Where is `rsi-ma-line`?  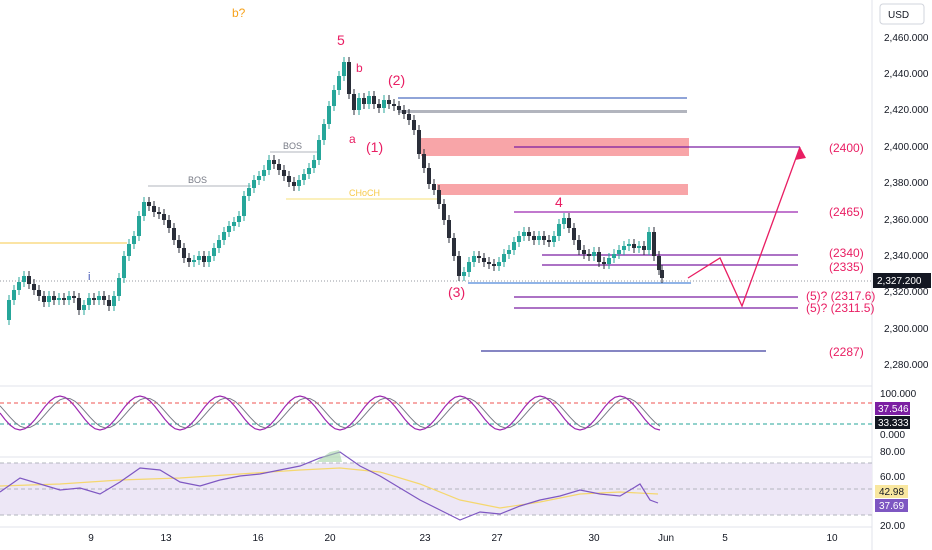 rsi-ma-line is located at coordinates (329, 488).